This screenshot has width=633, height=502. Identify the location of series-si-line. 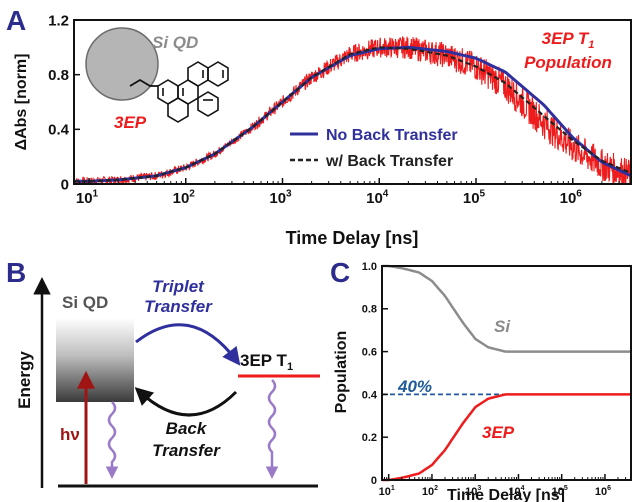
(506, 308).